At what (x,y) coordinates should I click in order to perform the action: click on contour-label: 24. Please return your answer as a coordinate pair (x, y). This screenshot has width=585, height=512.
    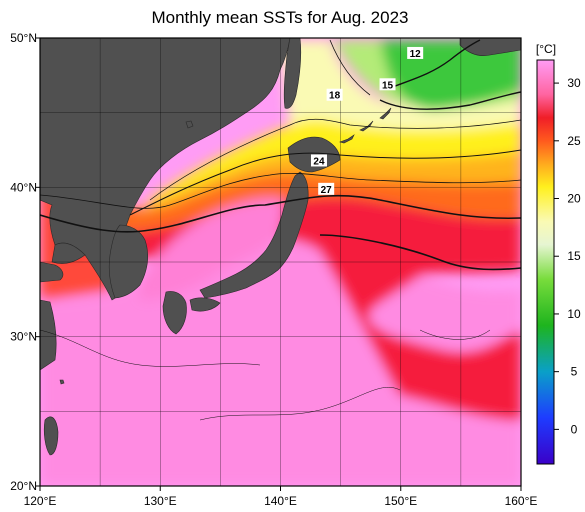
    Looking at the image, I should click on (319, 161).